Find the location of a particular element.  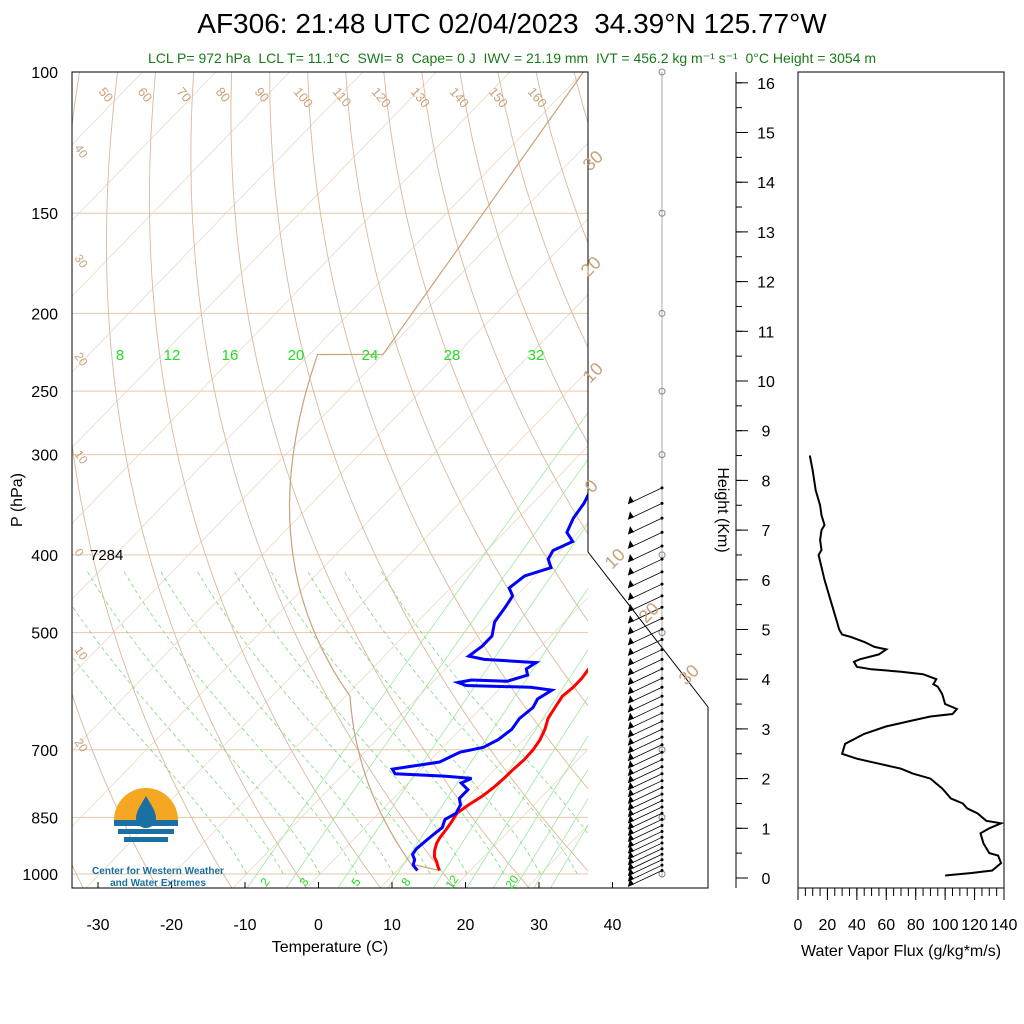

adiabat-right-label: 30 is located at coordinates (593, 161).